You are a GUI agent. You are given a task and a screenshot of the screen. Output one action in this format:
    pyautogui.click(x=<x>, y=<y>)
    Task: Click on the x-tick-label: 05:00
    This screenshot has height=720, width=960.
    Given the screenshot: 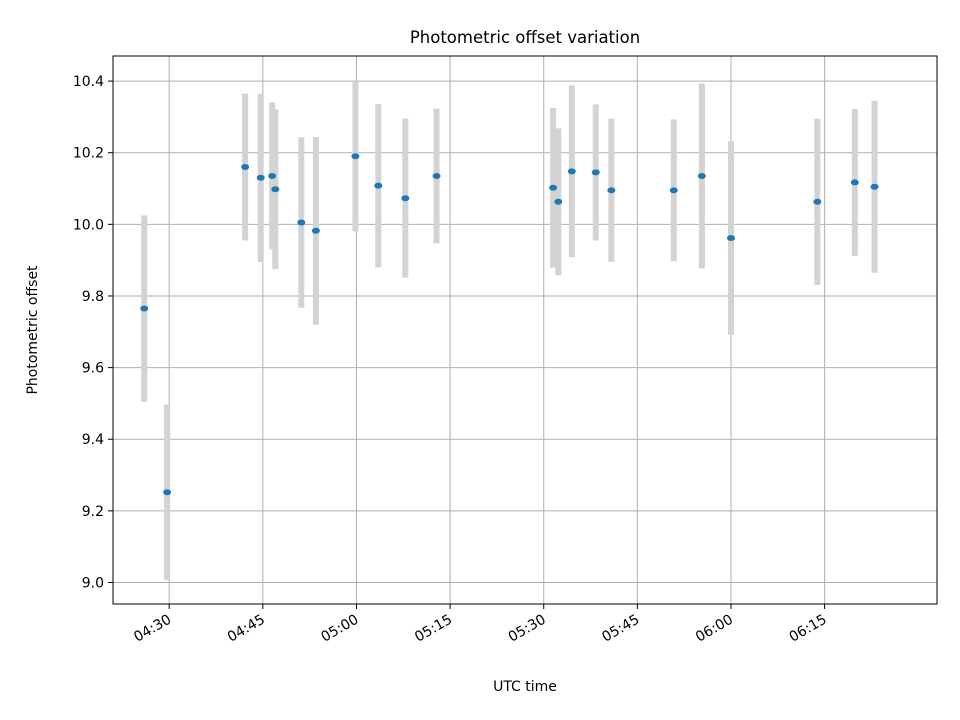 What is the action you would take?
    pyautogui.click(x=340, y=629)
    